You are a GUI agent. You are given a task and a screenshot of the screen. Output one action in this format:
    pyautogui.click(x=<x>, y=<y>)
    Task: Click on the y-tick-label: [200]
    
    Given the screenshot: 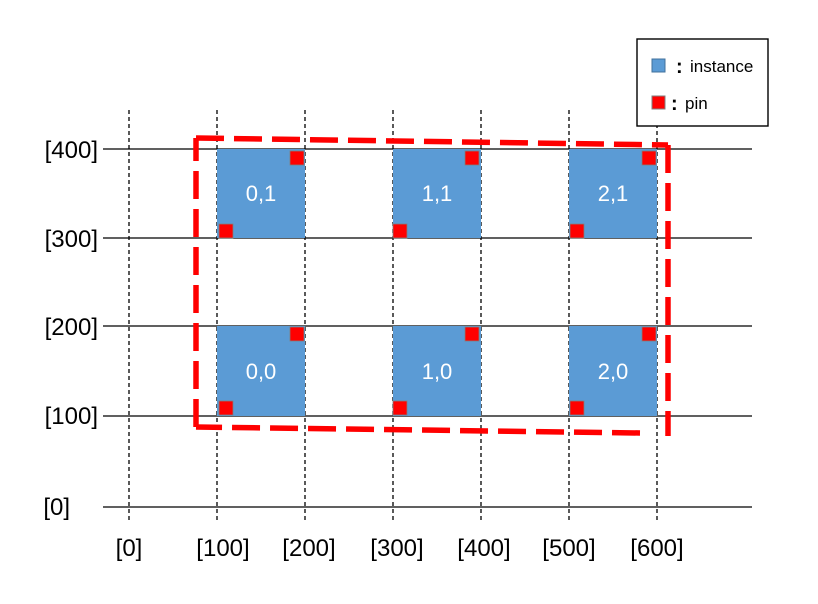 What is the action you would take?
    pyautogui.click(x=71, y=327)
    